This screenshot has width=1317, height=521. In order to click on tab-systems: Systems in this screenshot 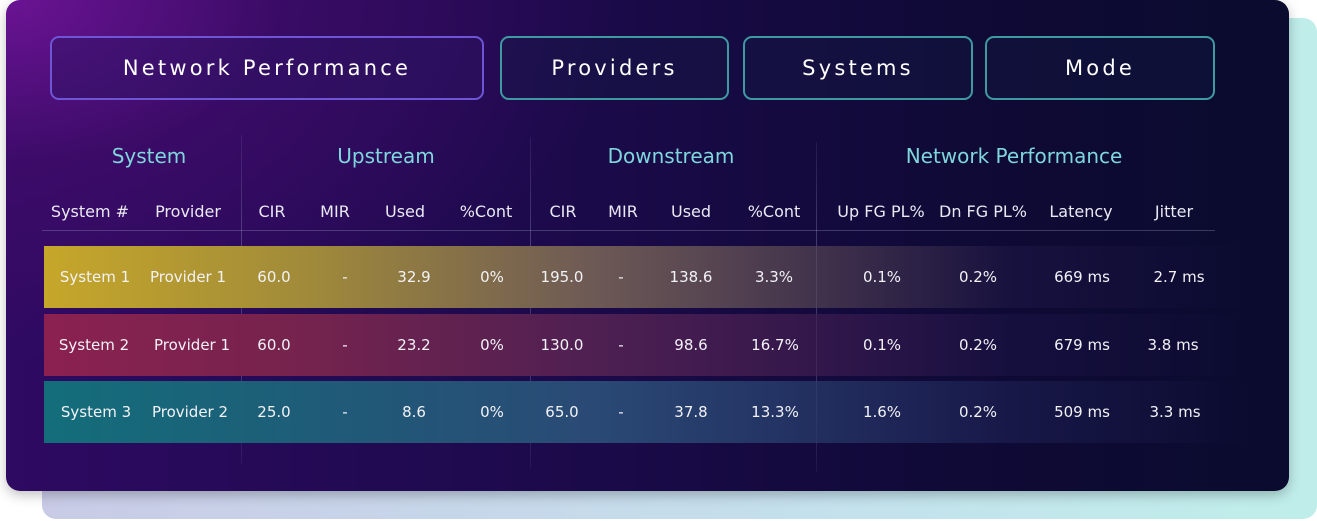, I will do `click(858, 68)`.